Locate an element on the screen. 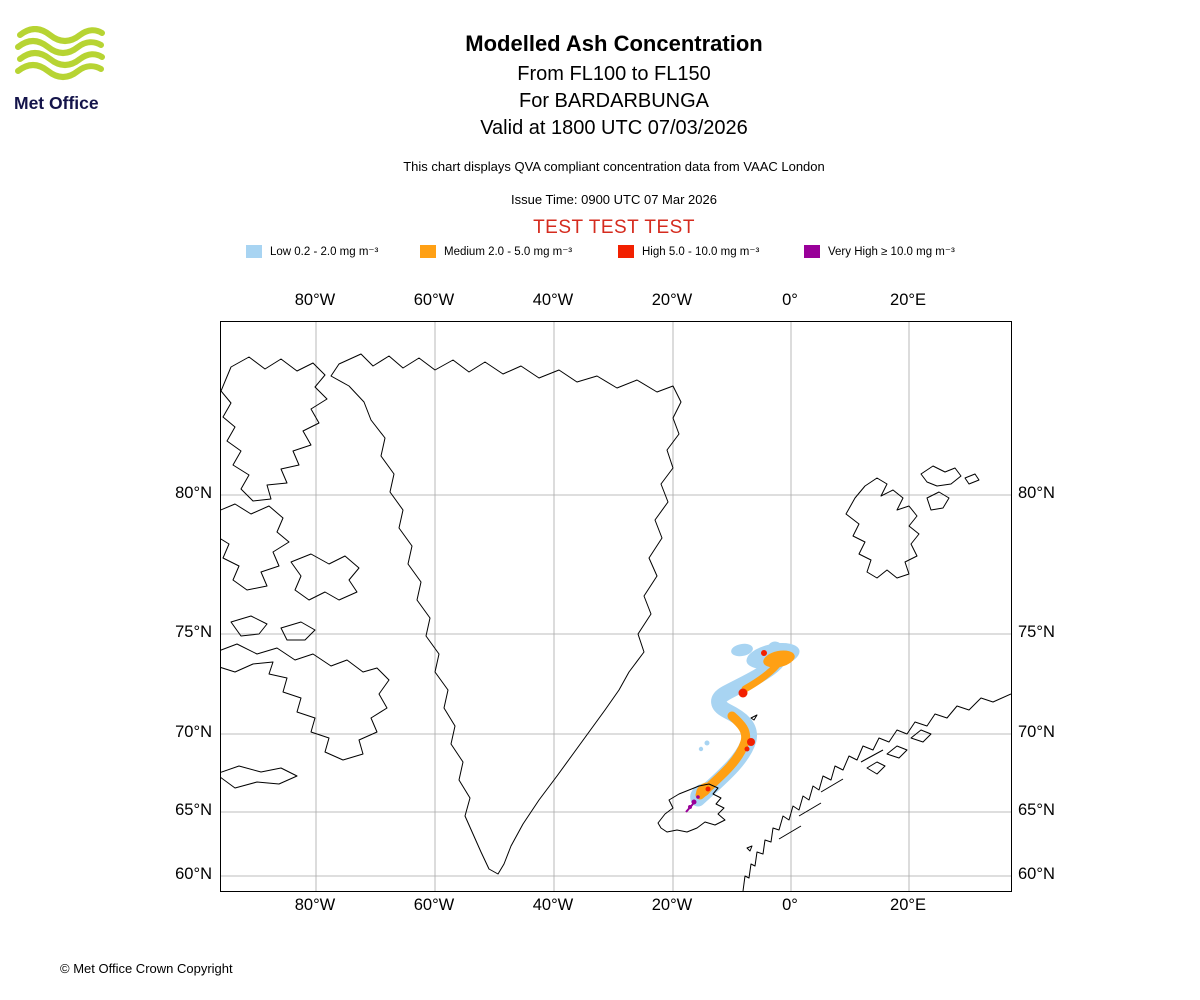 This screenshot has width=1200, height=1000. devon-island-coastline is located at coordinates (325, 577).